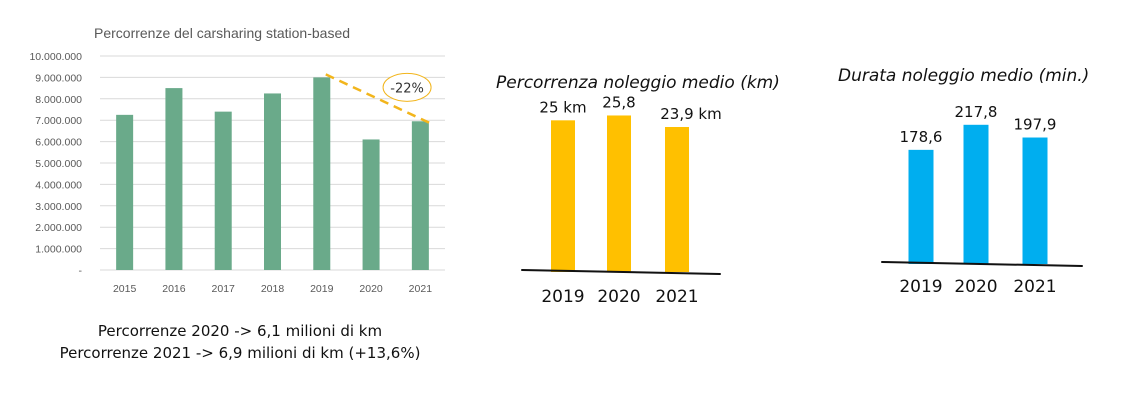 The image size is (1140, 400). I want to click on y-tick-label: 1.000.000, so click(58, 250).